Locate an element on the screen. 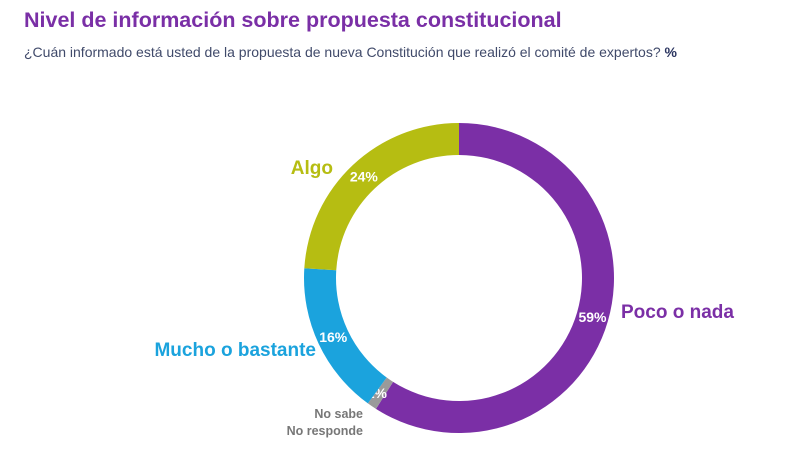  category-label-poco-o-nada: Poco o nada is located at coordinates (677, 312).